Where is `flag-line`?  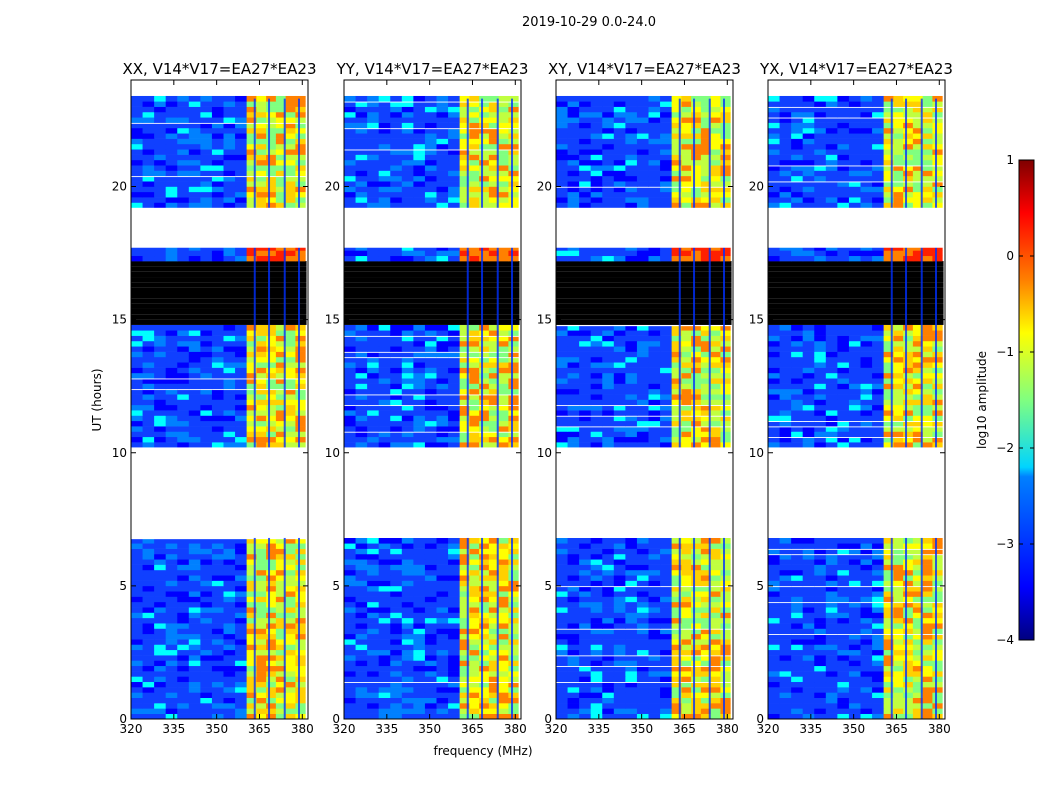
flag-line is located at coordinates (219, 176).